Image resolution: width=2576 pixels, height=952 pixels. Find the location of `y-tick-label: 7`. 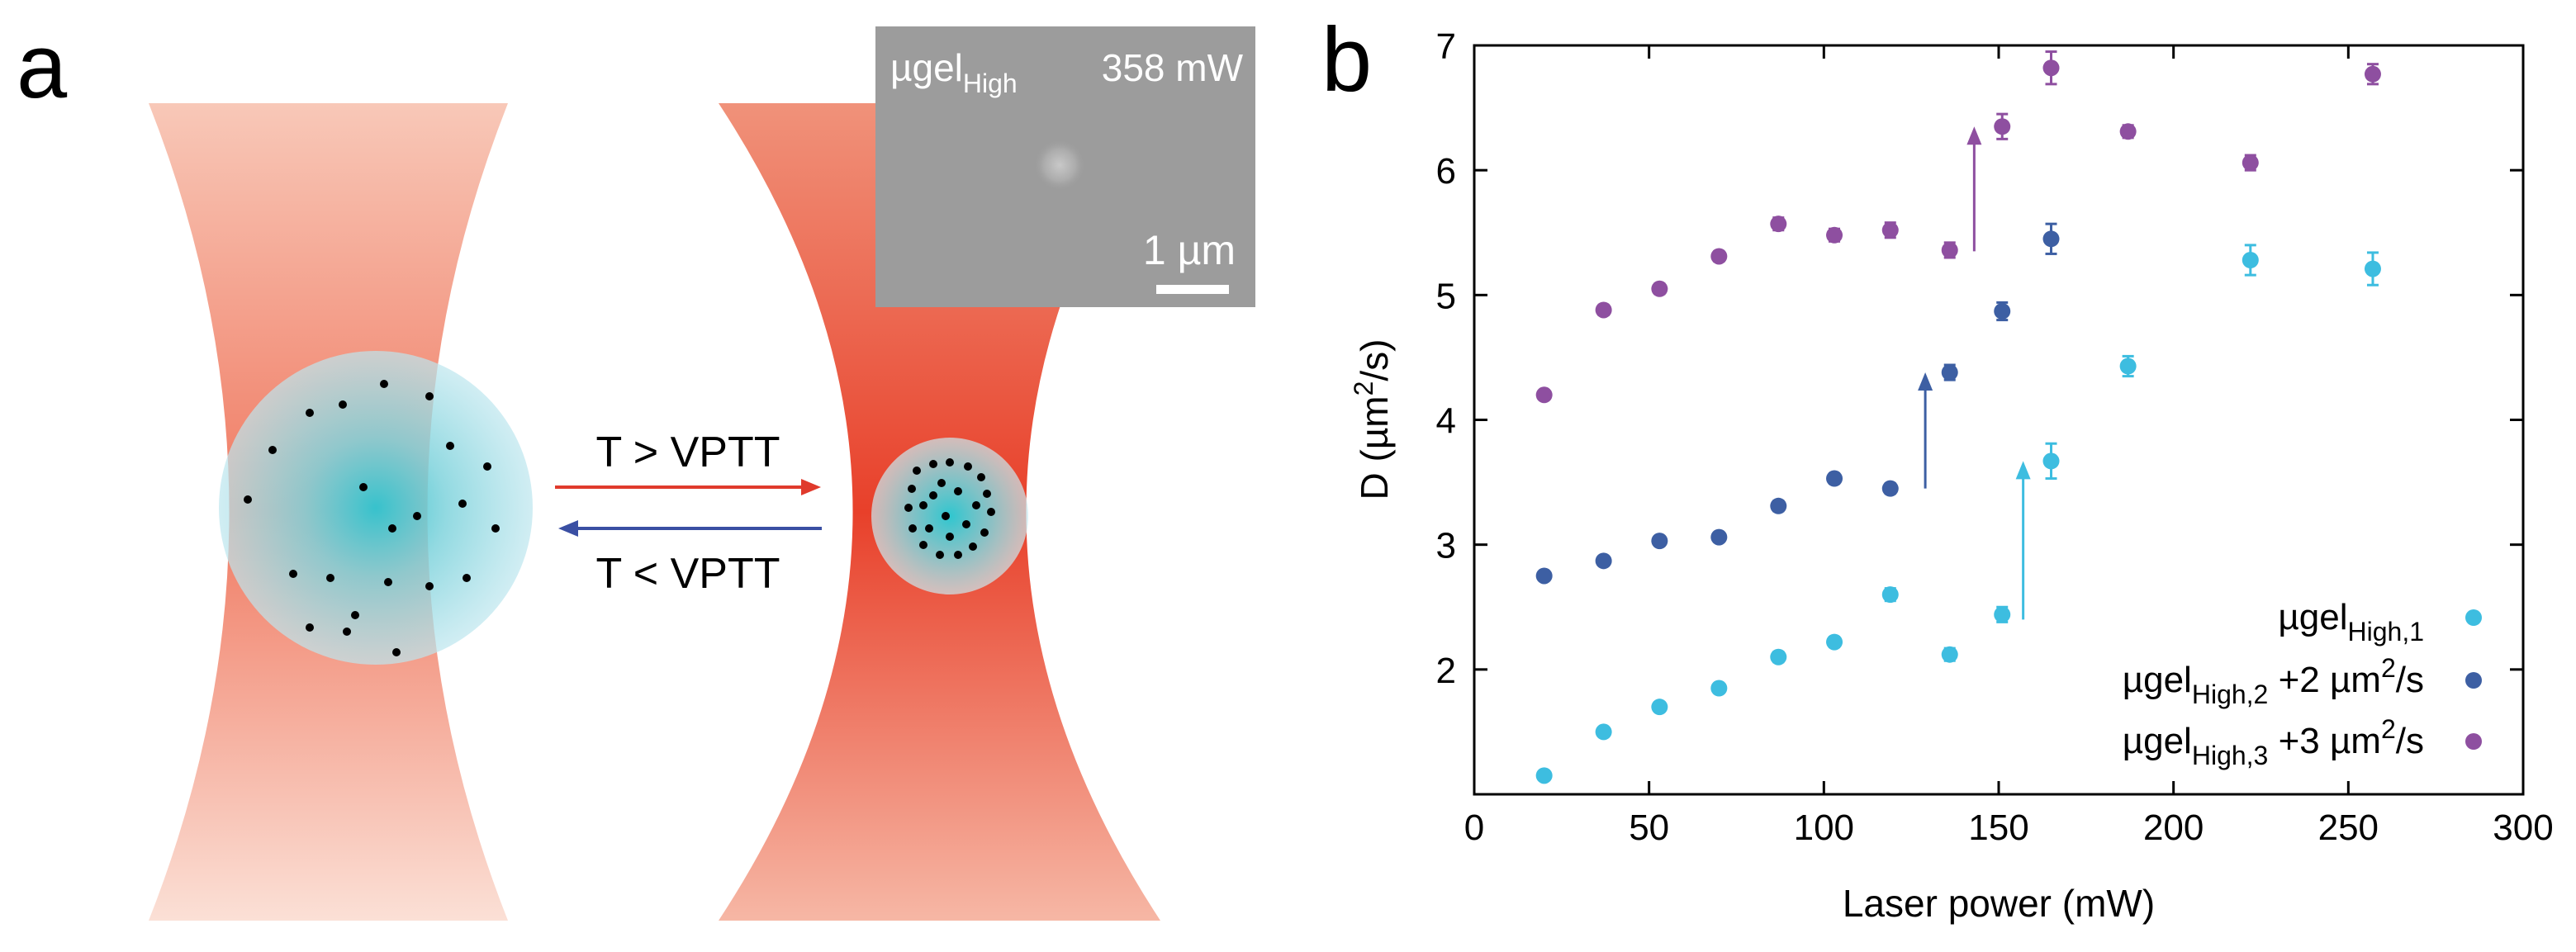

y-tick-label: 7 is located at coordinates (1446, 46).